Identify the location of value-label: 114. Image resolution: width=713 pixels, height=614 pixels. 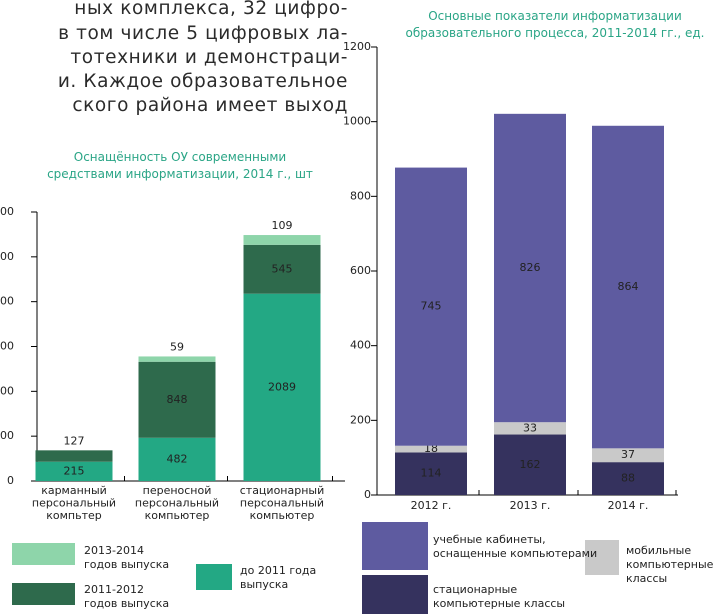
(431, 473).